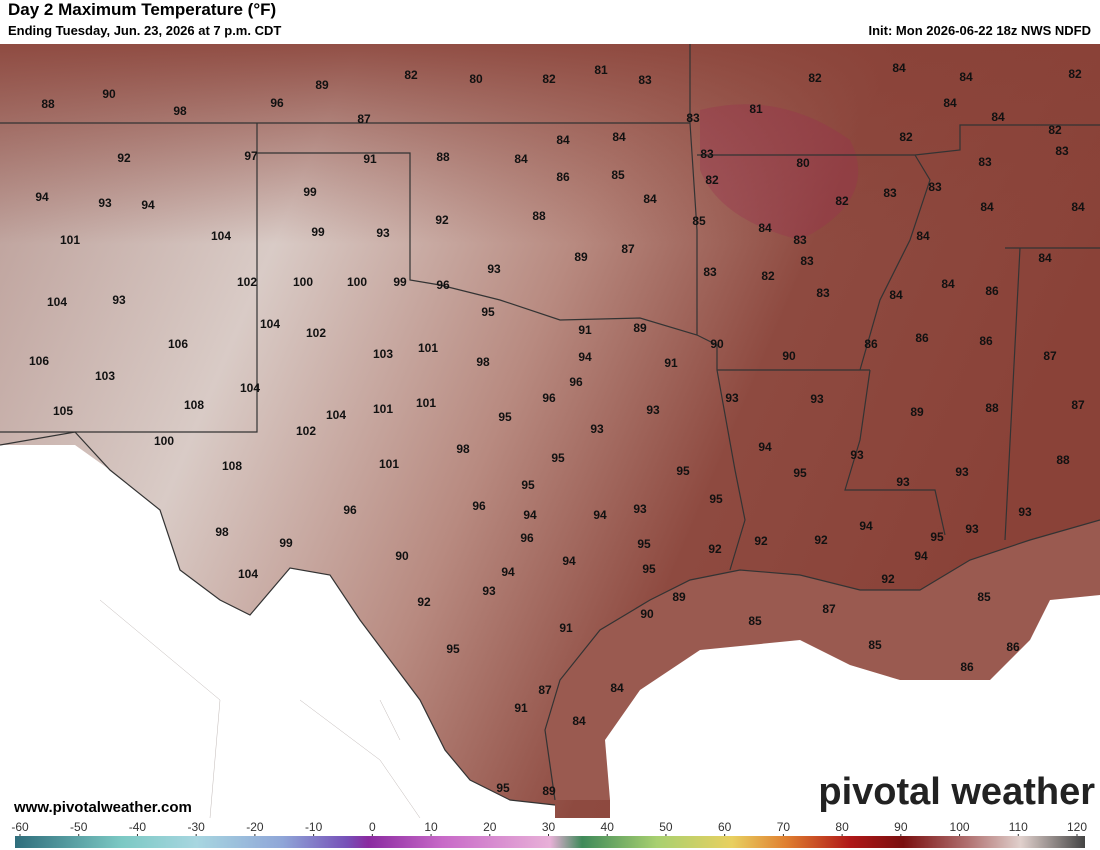  Describe the element at coordinates (784, 827) in the screenshot. I see `colorbar-tick-label: 70` at that location.